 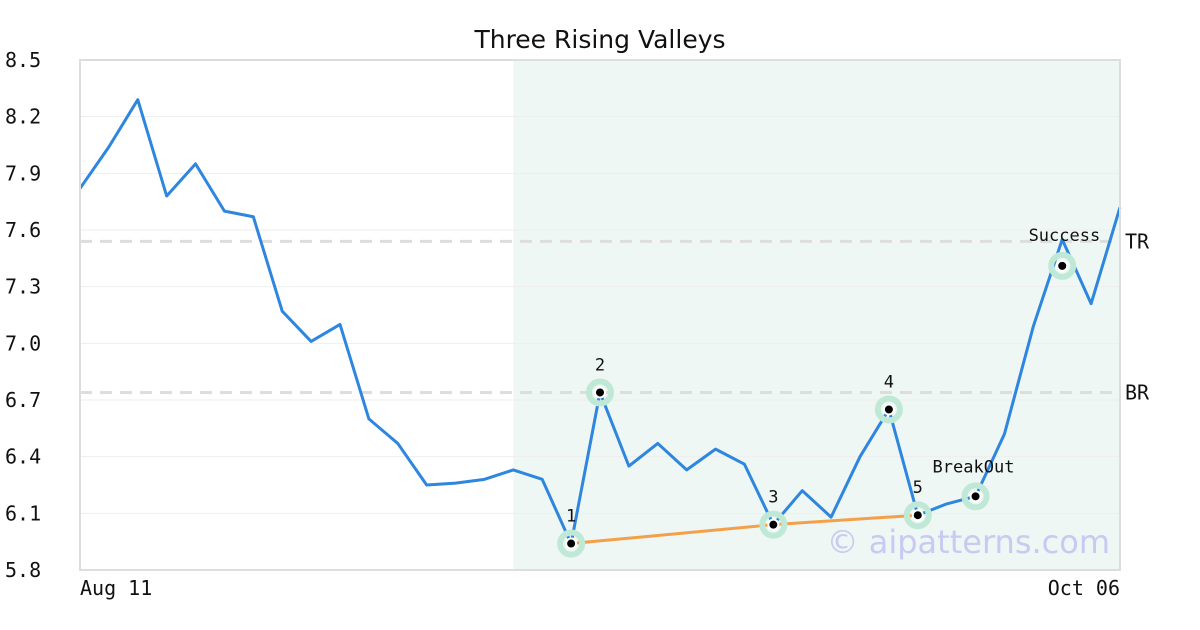 I want to click on y-tick-label: 6.7, so click(x=23, y=400).